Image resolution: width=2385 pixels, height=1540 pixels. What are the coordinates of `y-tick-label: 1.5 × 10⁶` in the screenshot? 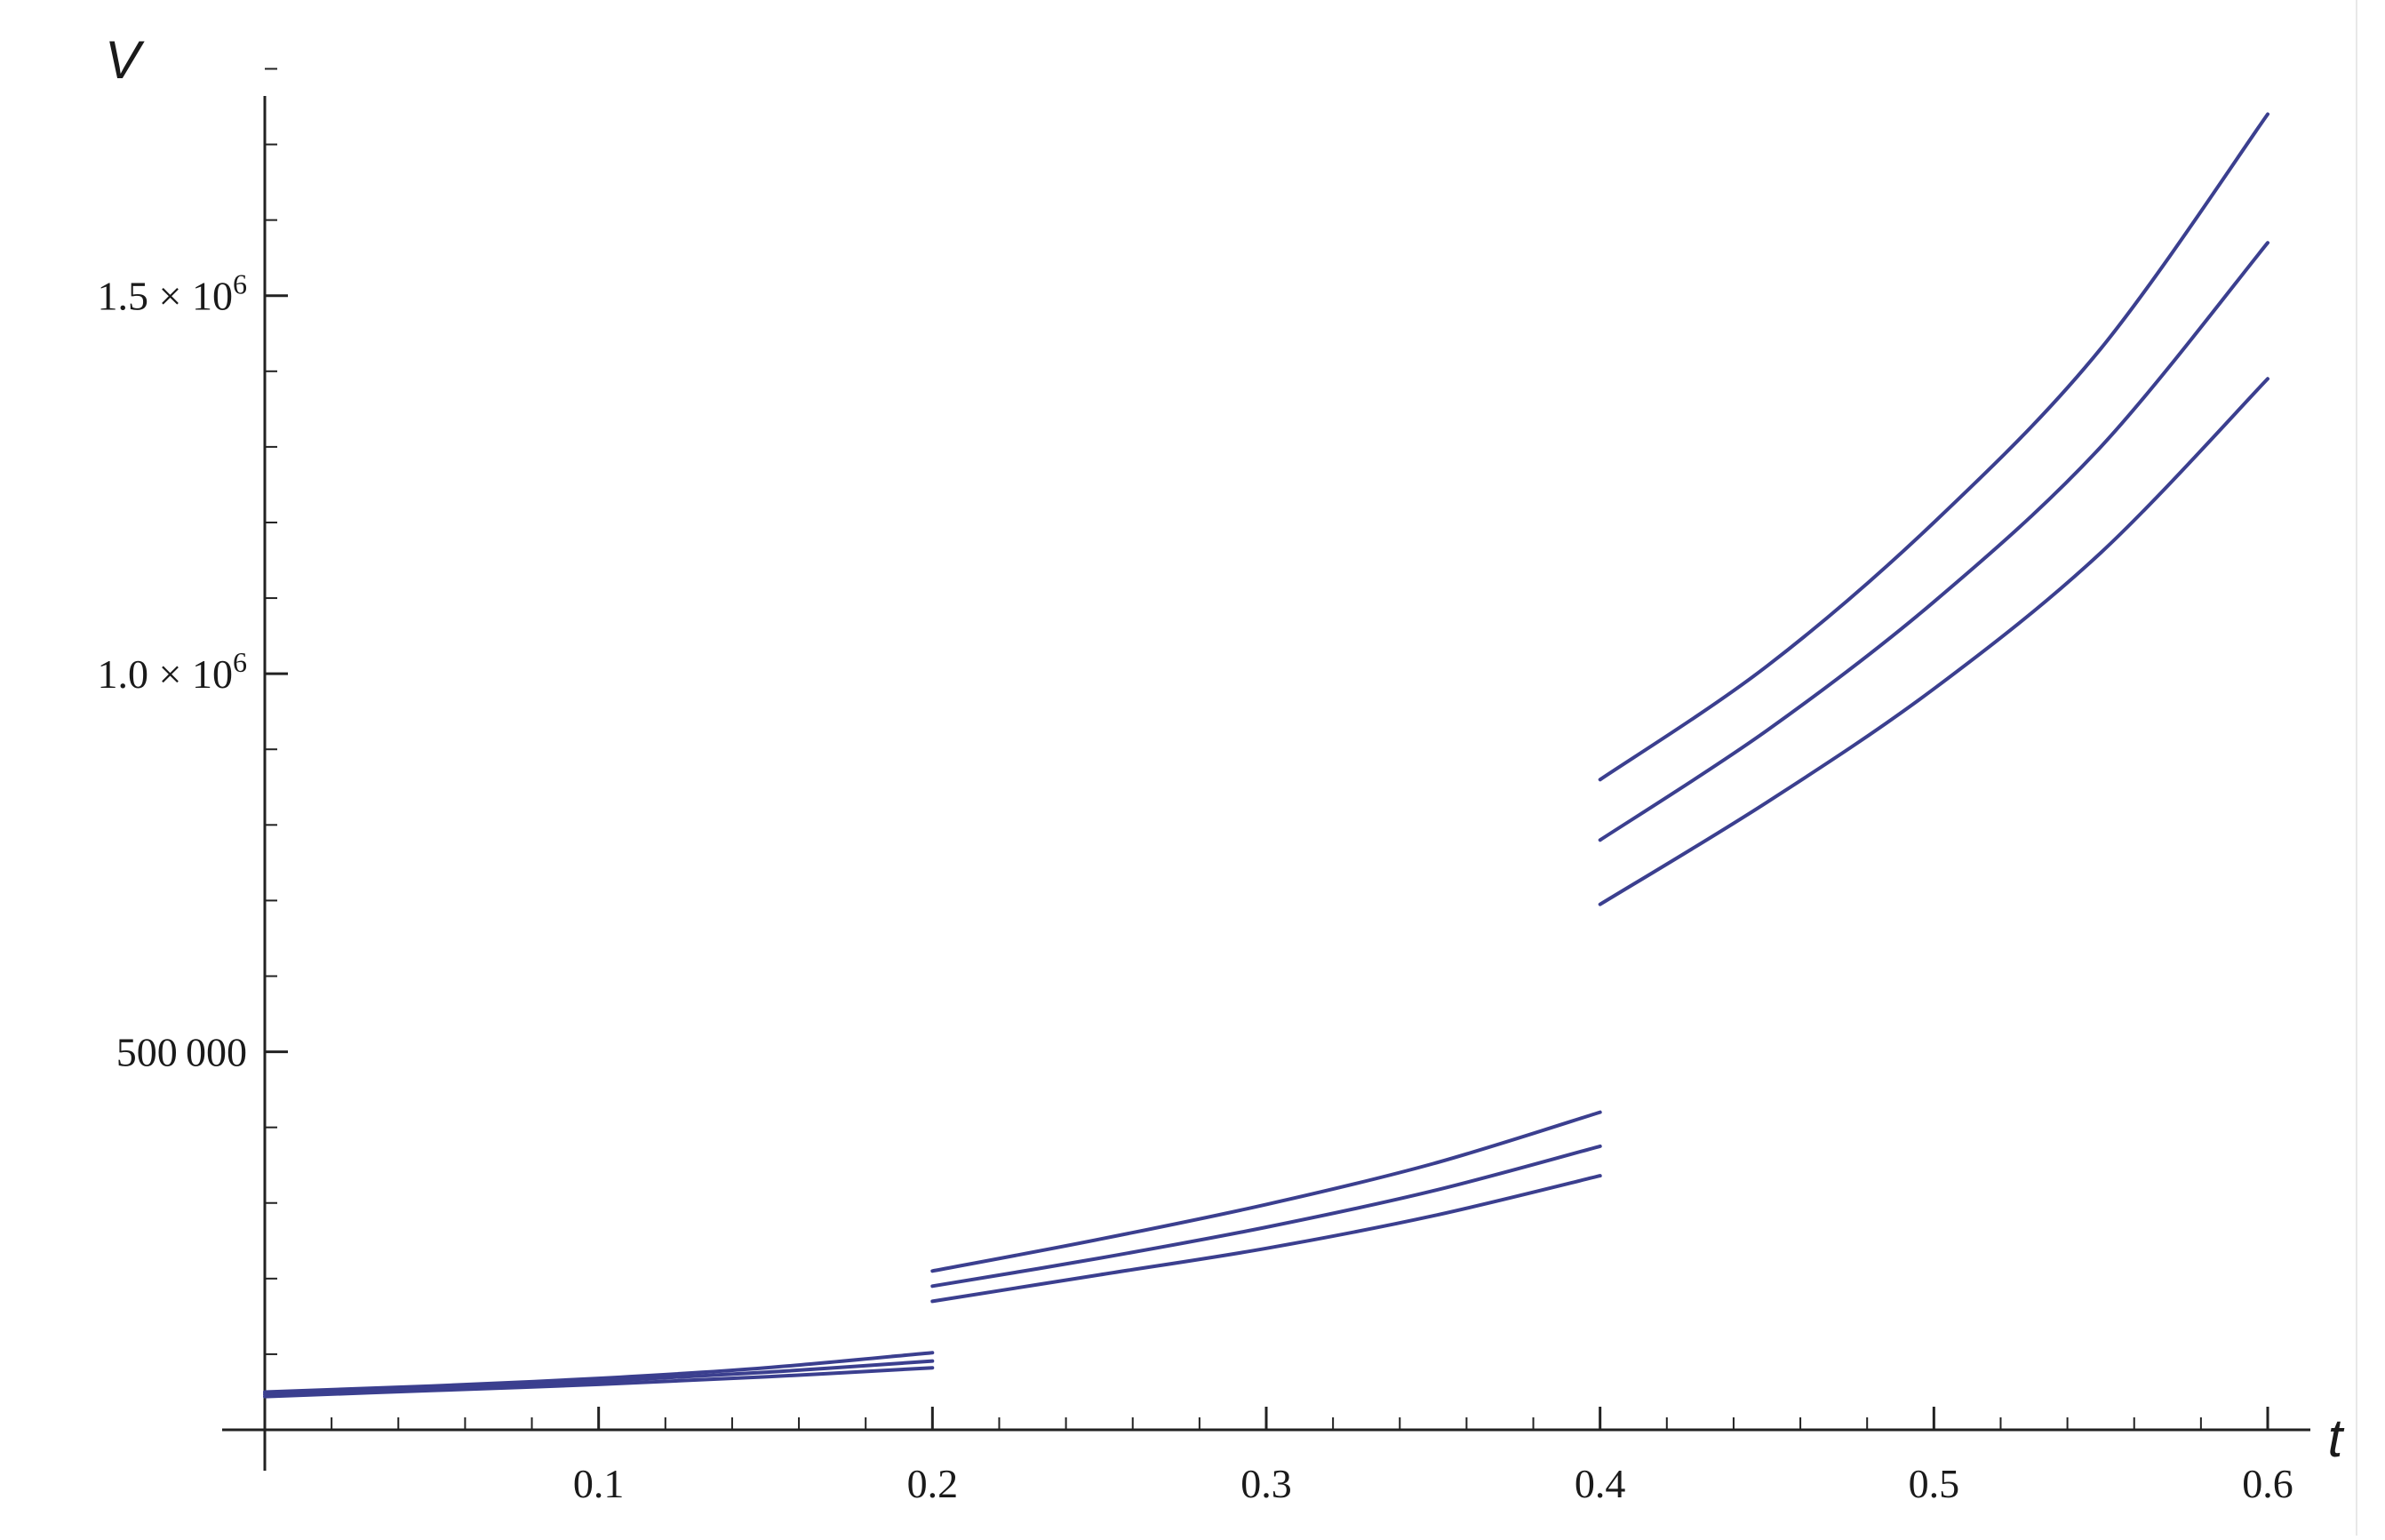 It's located at (172, 293).